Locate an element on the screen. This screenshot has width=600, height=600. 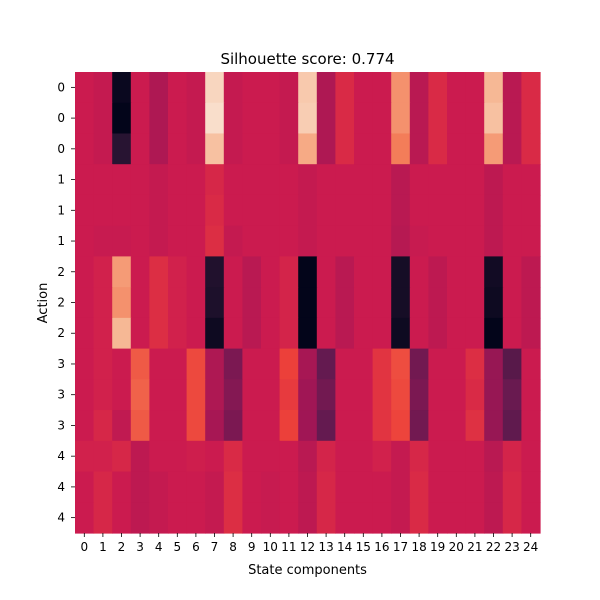
x-tick-label: 1 is located at coordinates (103, 547).